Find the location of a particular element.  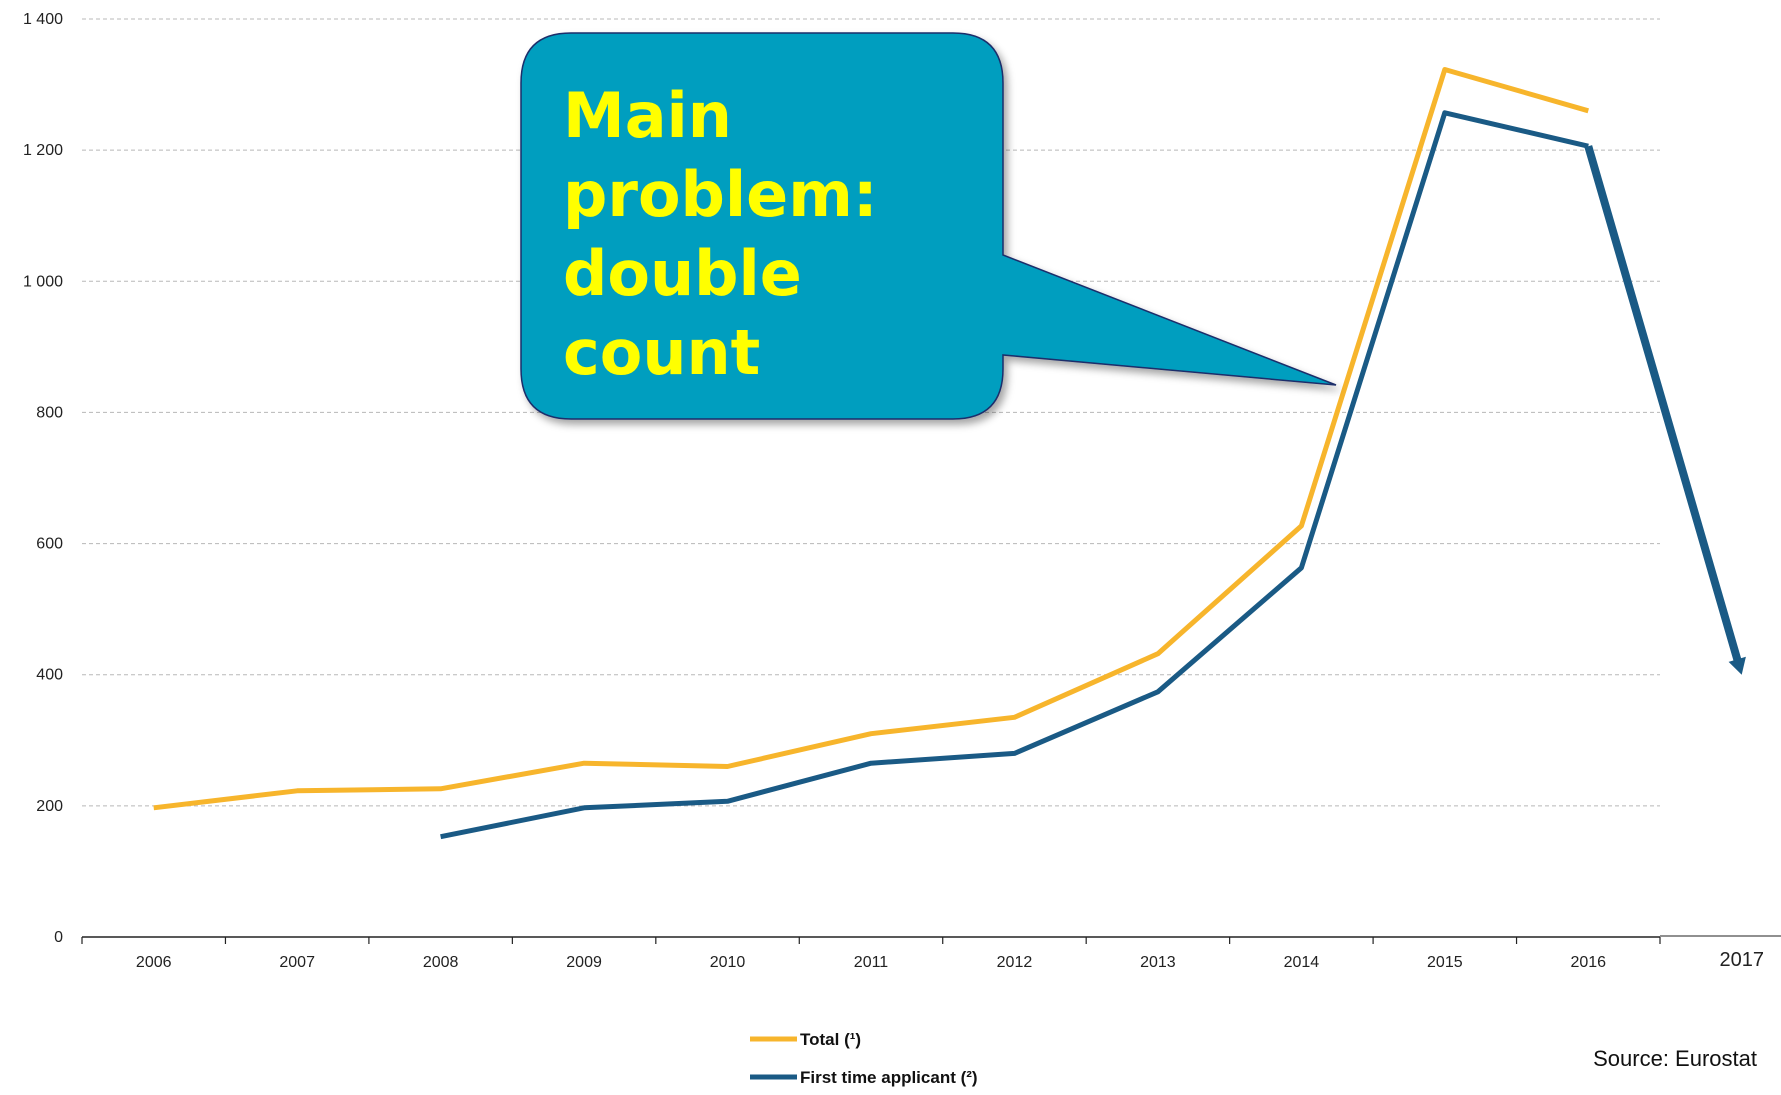

y-tick-label: 600 is located at coordinates (49, 544).